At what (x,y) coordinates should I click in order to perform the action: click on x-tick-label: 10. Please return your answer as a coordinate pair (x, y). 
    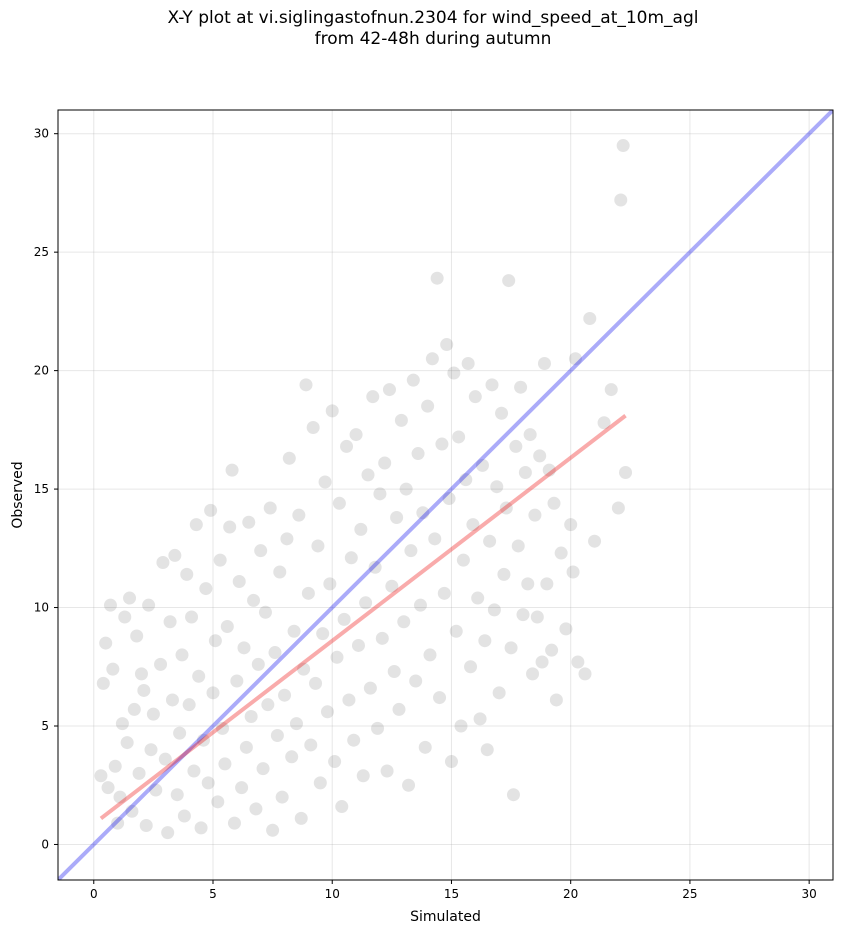
    Looking at the image, I should click on (332, 894).